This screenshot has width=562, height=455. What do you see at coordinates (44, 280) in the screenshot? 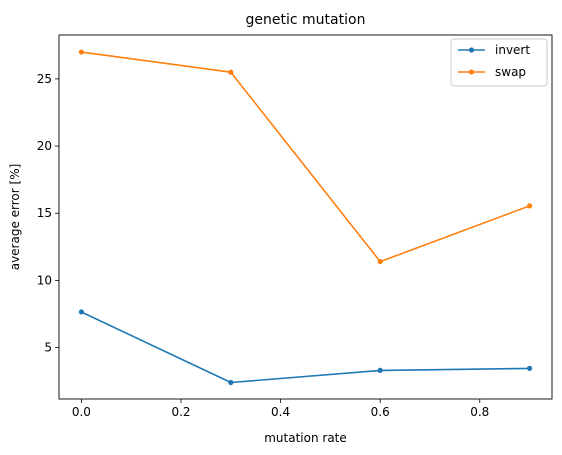
I see `y-tick-label: 10` at bounding box center [44, 280].